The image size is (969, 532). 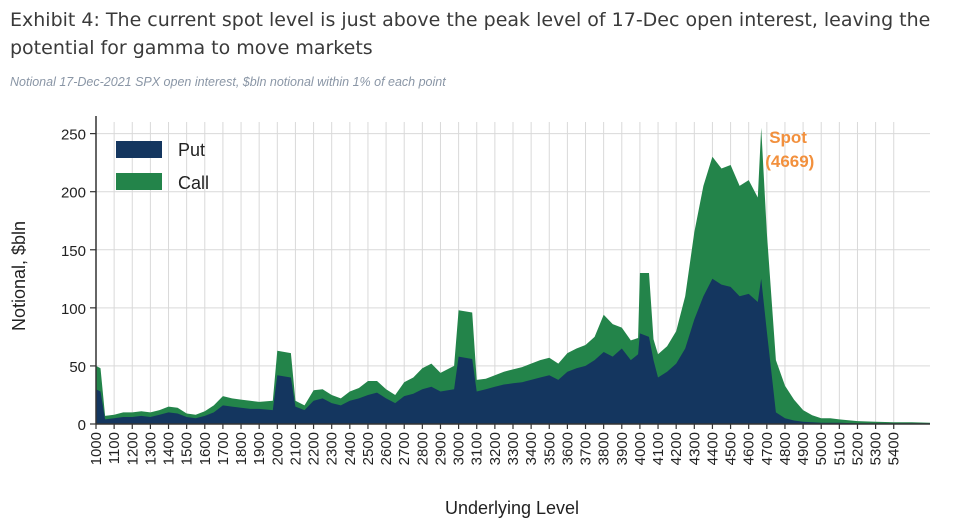 I want to click on x-tick-label: 3700, so click(x=586, y=448).